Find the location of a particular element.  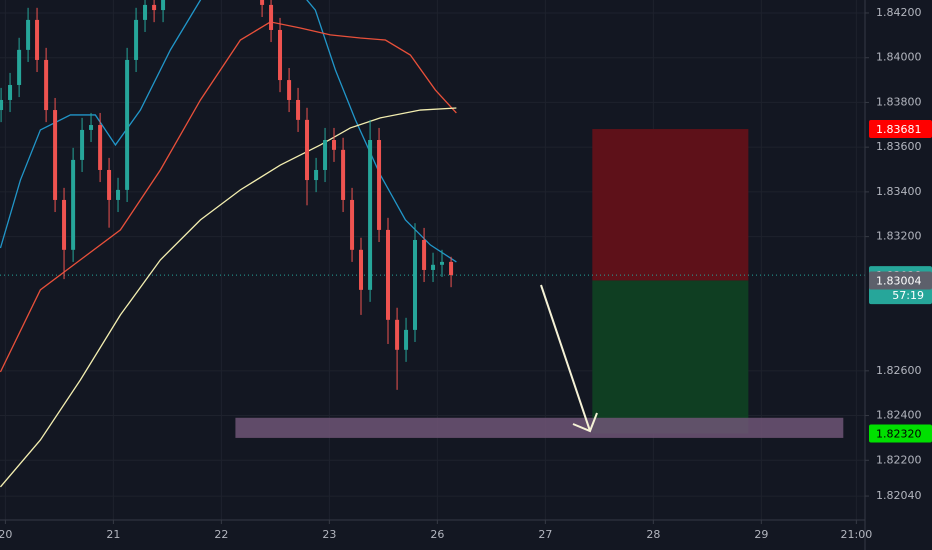

price-label: 1.83004 is located at coordinates (899, 280).